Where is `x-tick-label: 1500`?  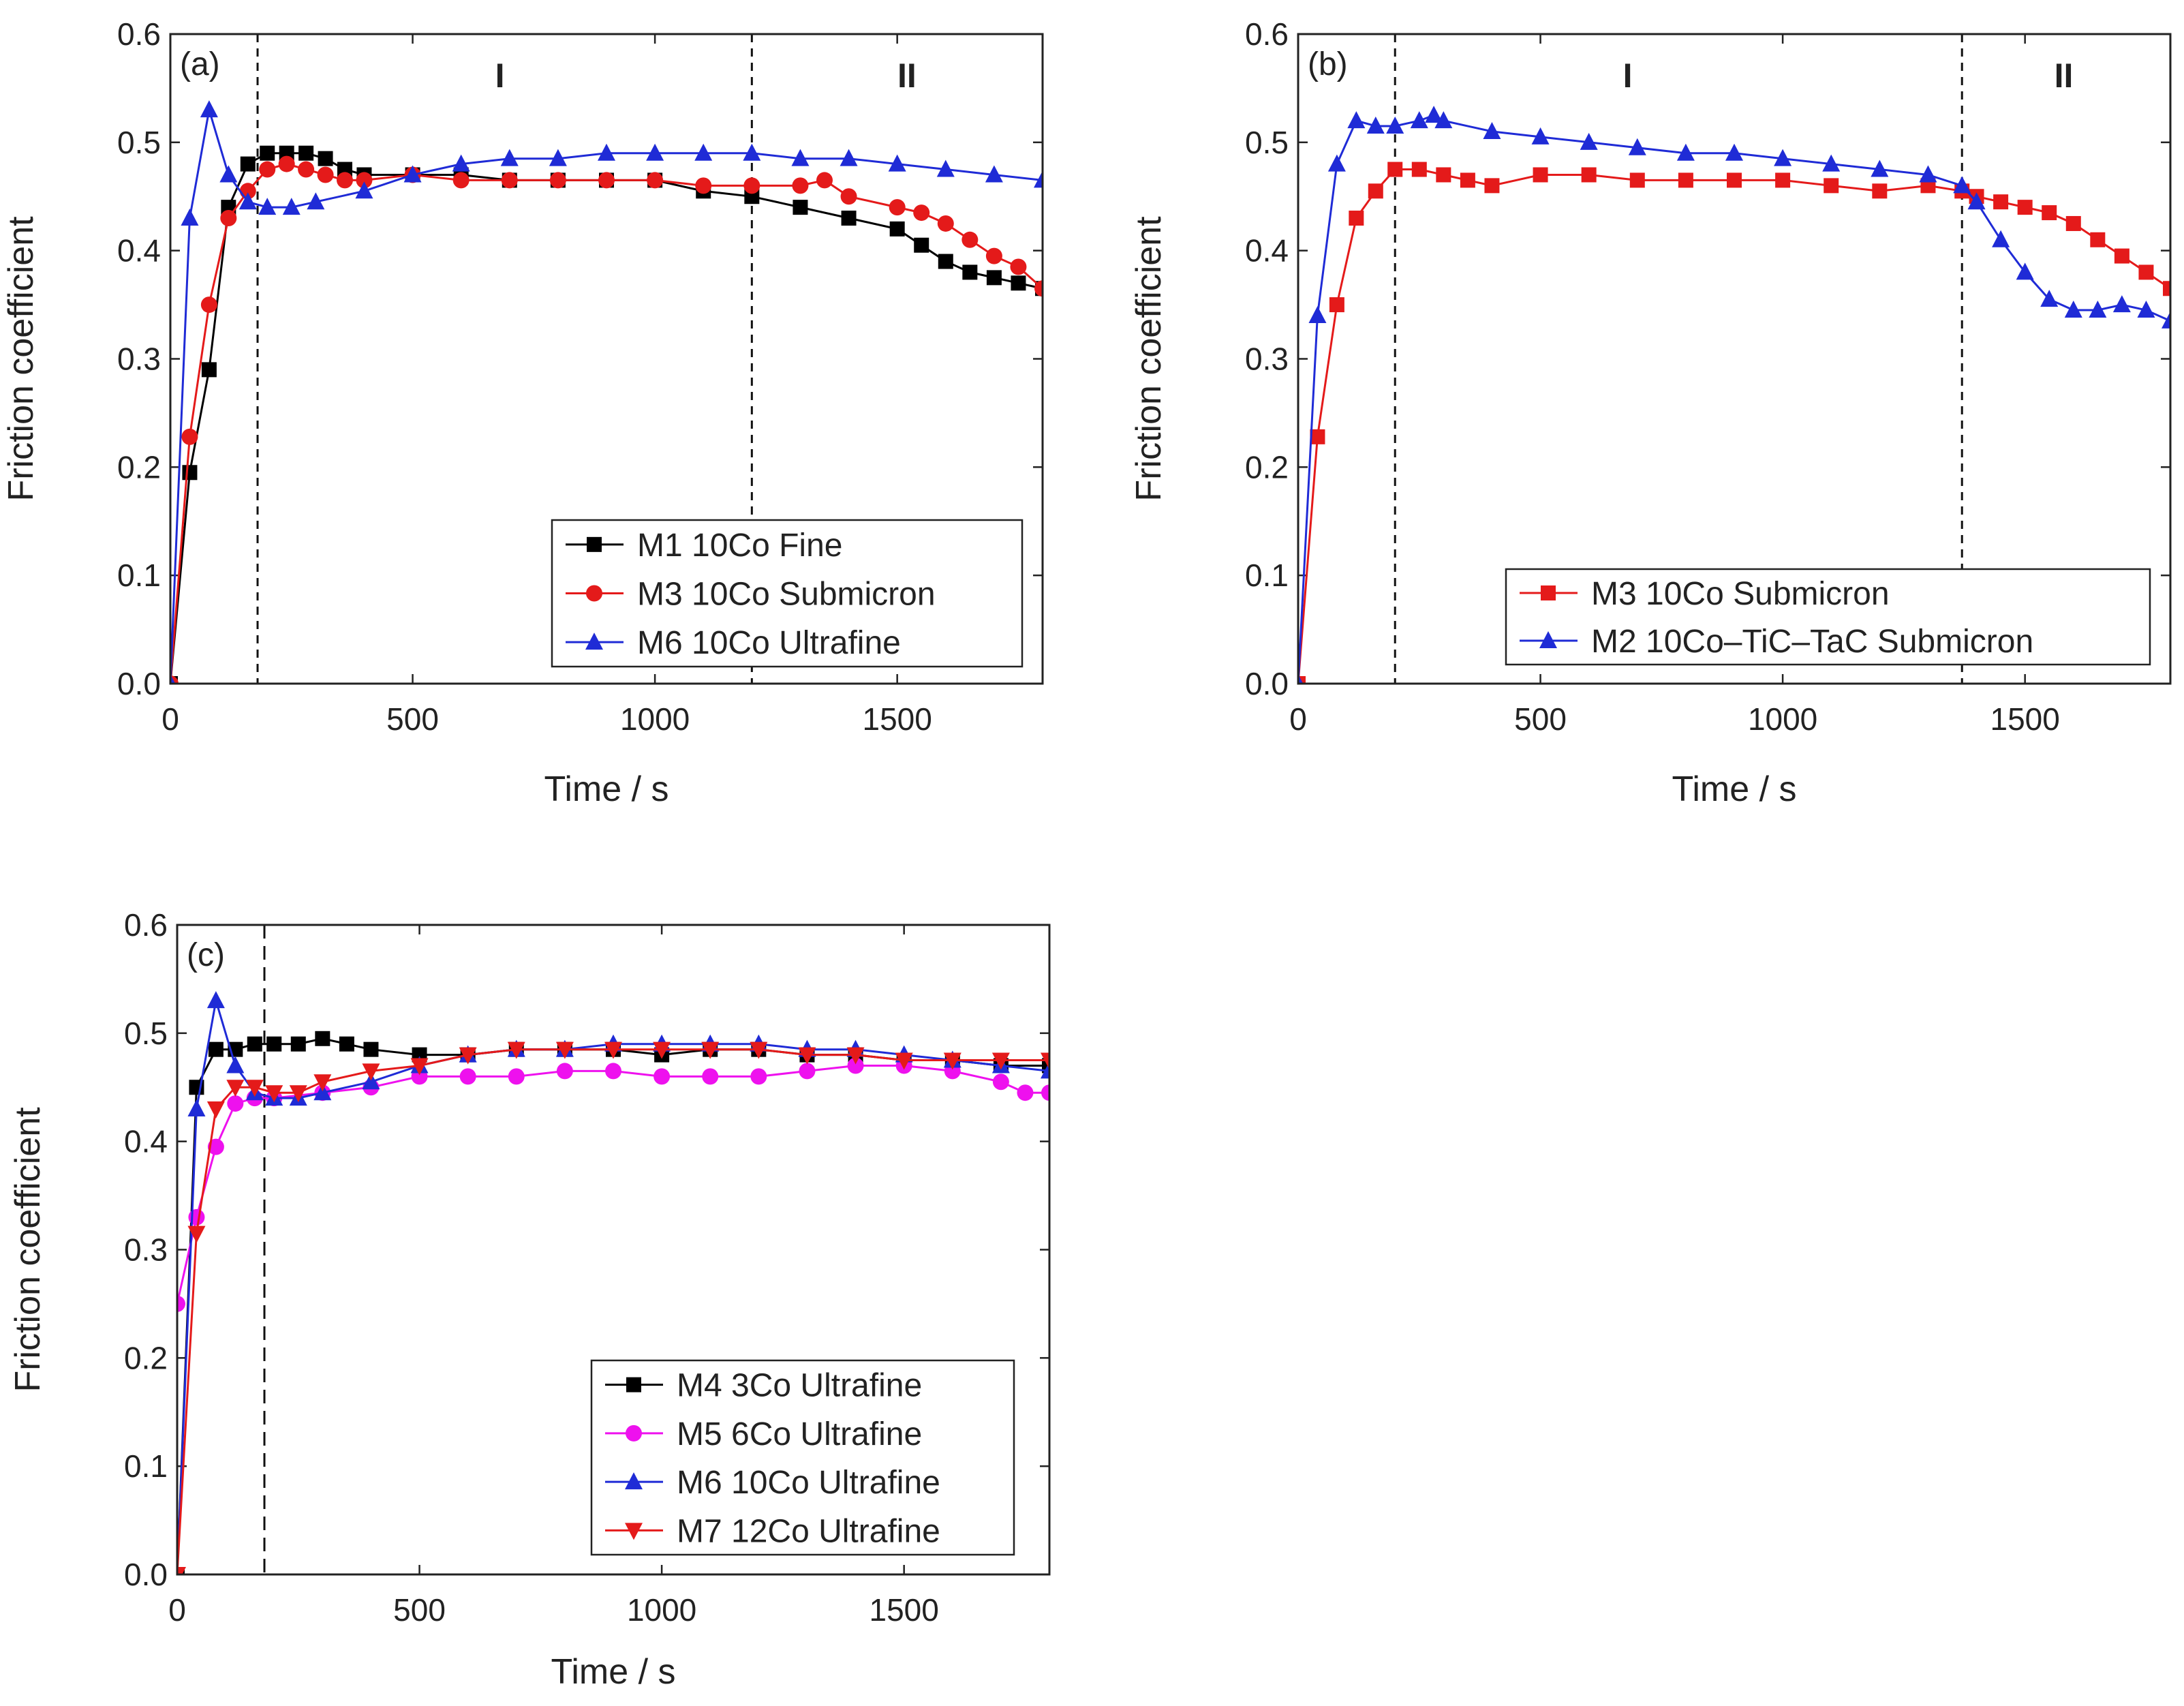 x-tick-label: 1500 is located at coordinates (2024, 719).